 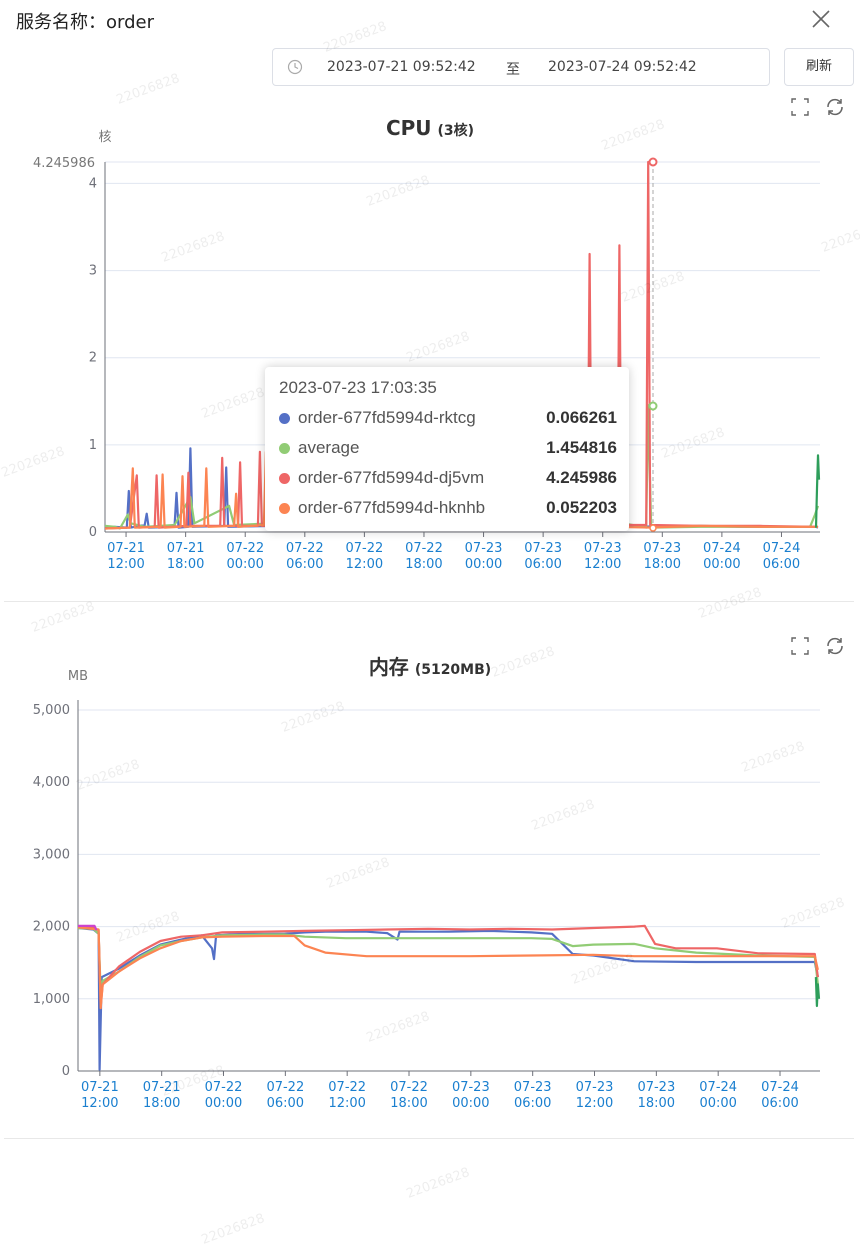 What do you see at coordinates (93, 183) in the screenshot?
I see `y-tick-label: 4` at bounding box center [93, 183].